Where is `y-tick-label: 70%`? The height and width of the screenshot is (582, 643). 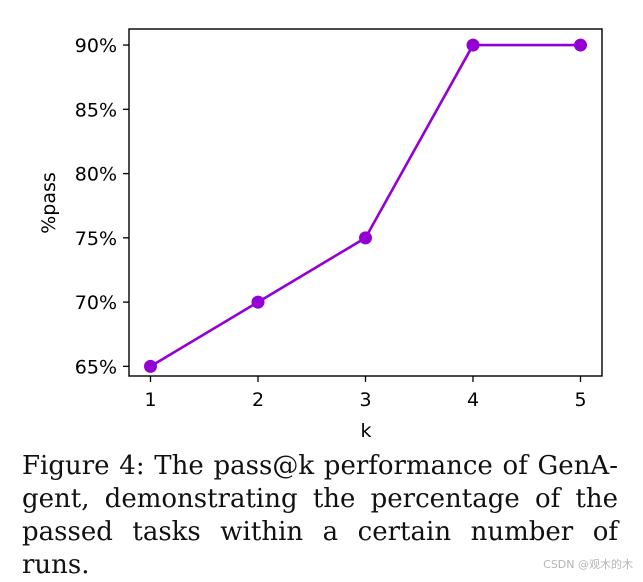
y-tick-label: 70% is located at coordinates (96, 303).